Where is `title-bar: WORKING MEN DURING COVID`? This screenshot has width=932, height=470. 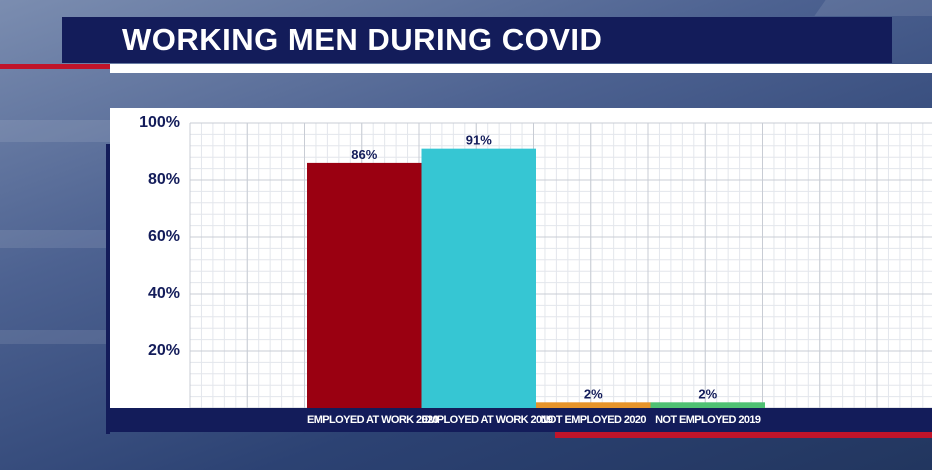 title-bar: WORKING MEN DURING COVID is located at coordinates (477, 40).